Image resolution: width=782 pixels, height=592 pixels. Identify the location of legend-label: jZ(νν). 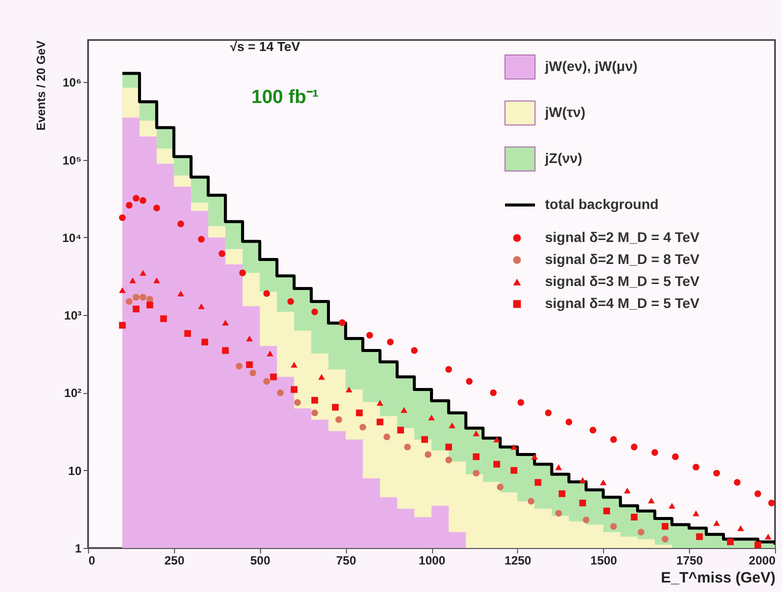
(563, 158).